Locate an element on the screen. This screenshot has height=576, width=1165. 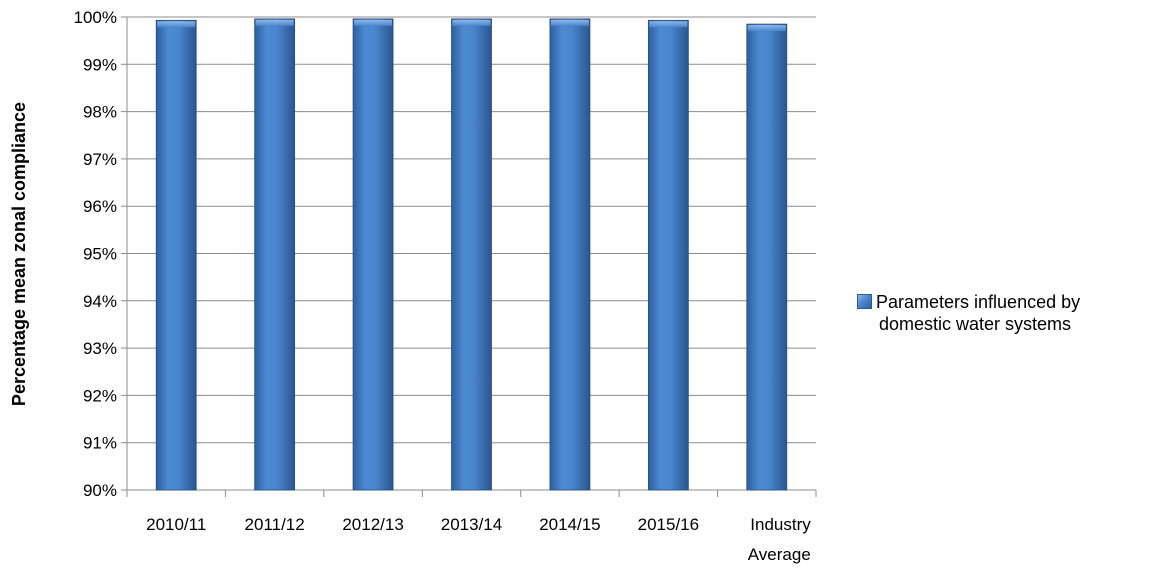
legend-swatch is located at coordinates (864, 301).